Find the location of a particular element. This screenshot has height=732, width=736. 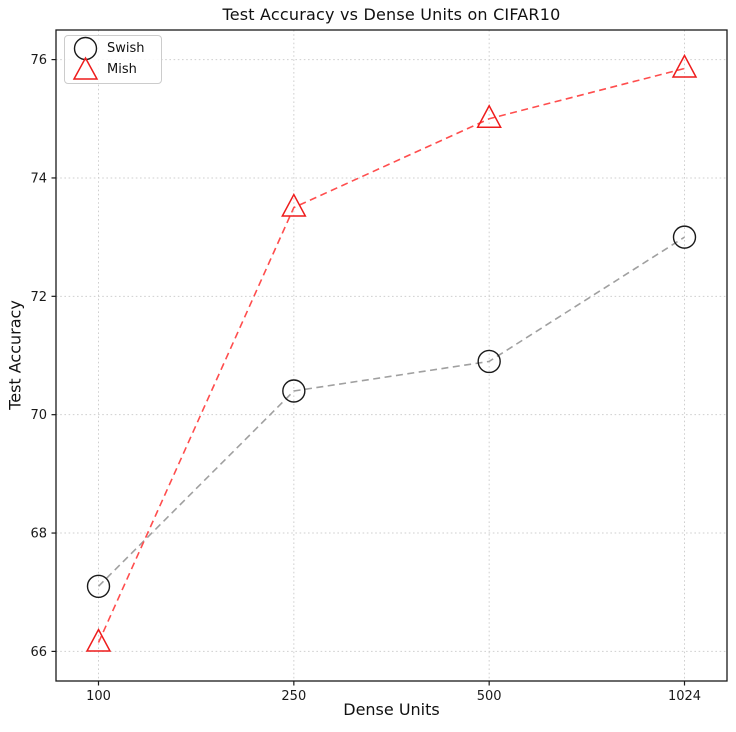

y-tick-label: 74 is located at coordinates (38, 178).